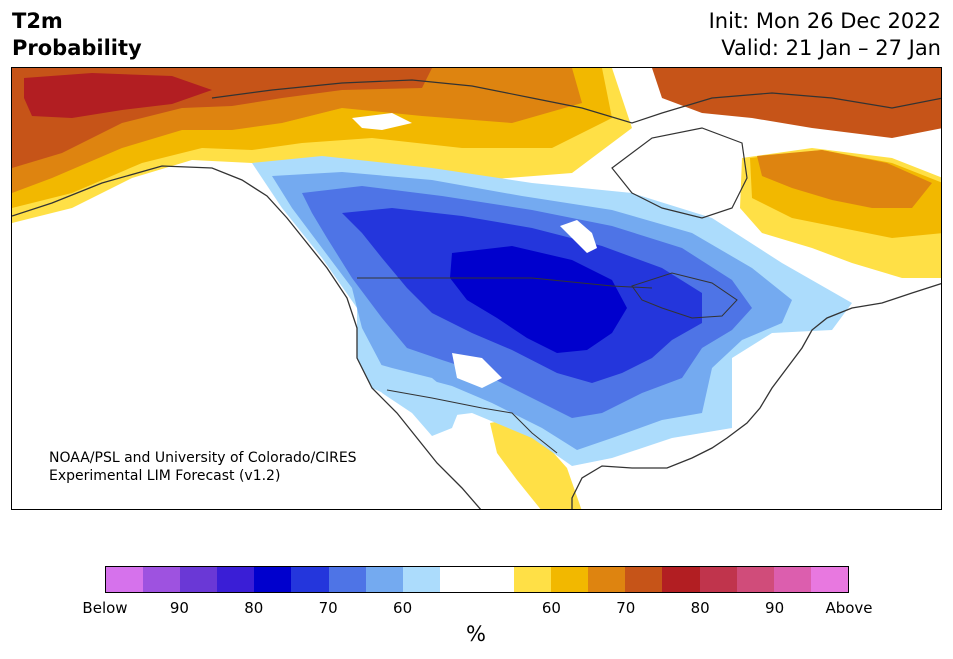 This screenshot has height=659, width=953. I want to click on init-date-label: Init: Mon 26 Dec 2022, so click(824, 21).